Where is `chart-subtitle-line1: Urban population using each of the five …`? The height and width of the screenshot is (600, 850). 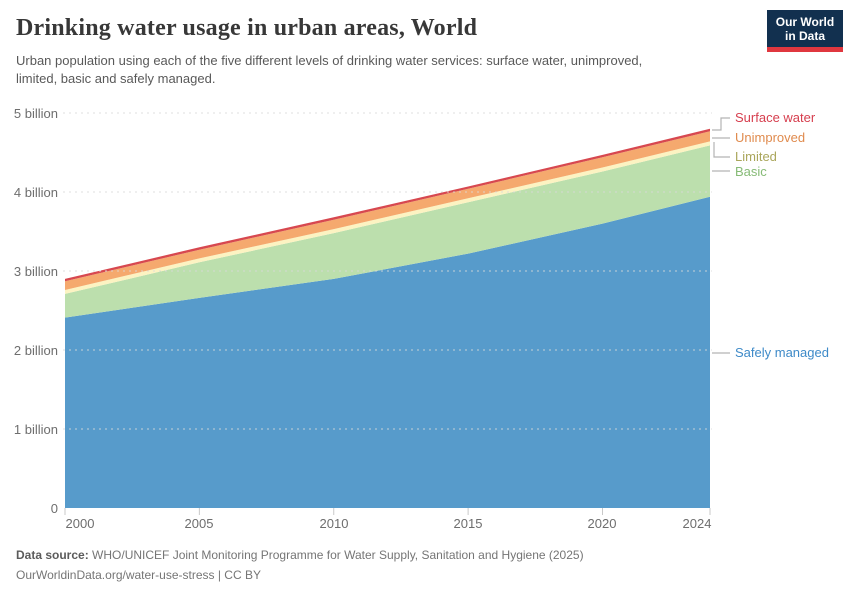
chart-subtitle-line1: Urban population using each of the five … is located at coordinates (329, 60).